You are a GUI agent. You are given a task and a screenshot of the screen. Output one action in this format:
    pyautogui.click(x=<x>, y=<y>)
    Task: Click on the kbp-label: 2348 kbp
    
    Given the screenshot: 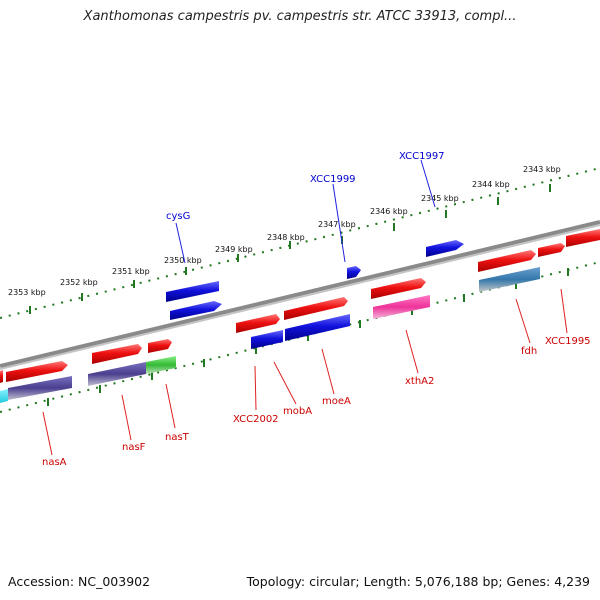 What is the action you would take?
    pyautogui.click(x=286, y=237)
    